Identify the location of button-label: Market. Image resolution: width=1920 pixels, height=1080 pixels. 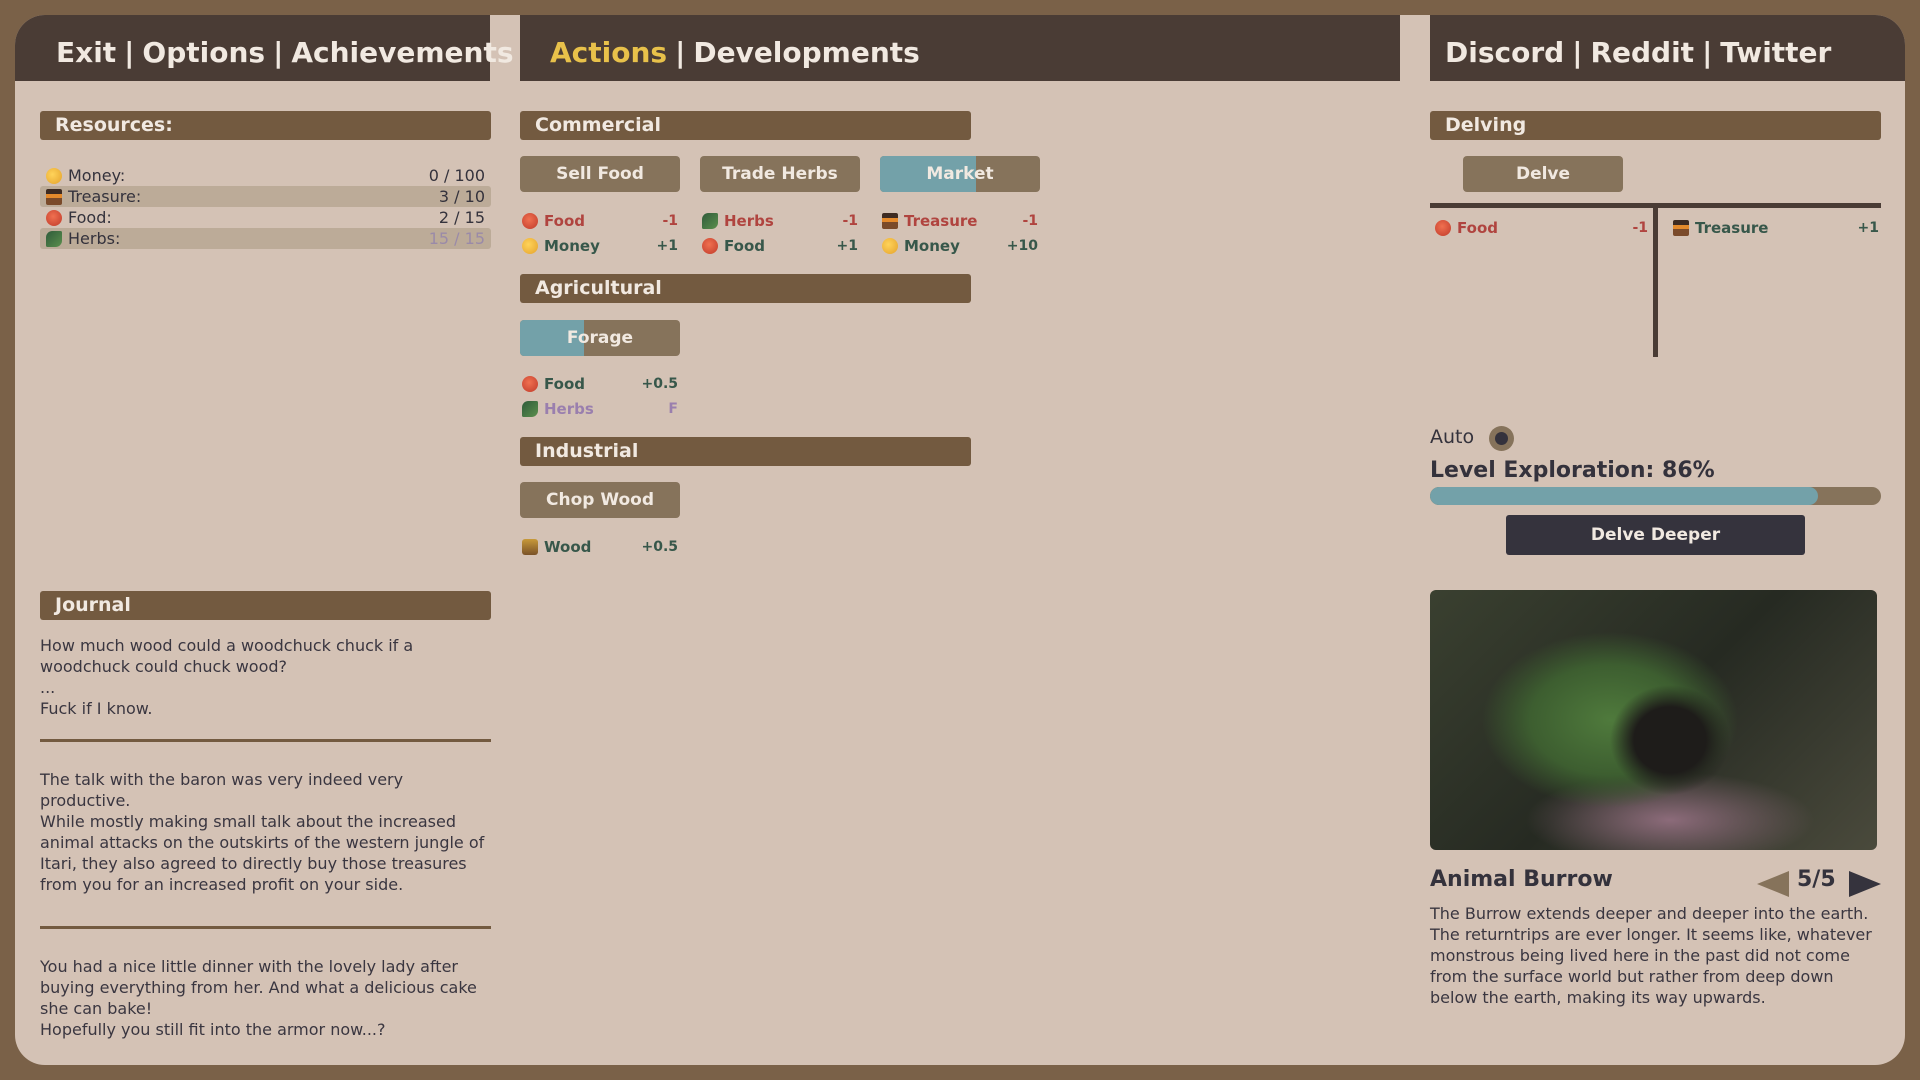
(960, 174).